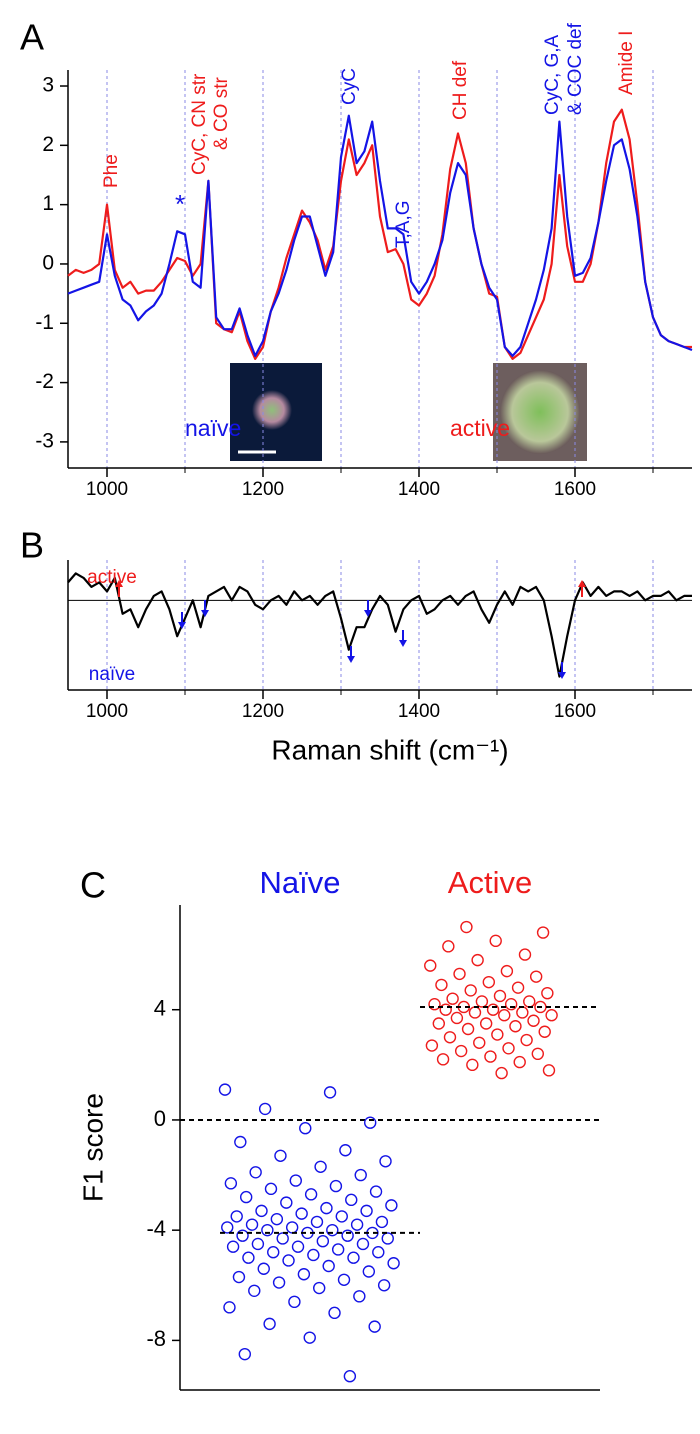 This screenshot has height=1434, width=700. Describe the element at coordinates (93, 885) in the screenshot. I see `panel-label: C` at that location.